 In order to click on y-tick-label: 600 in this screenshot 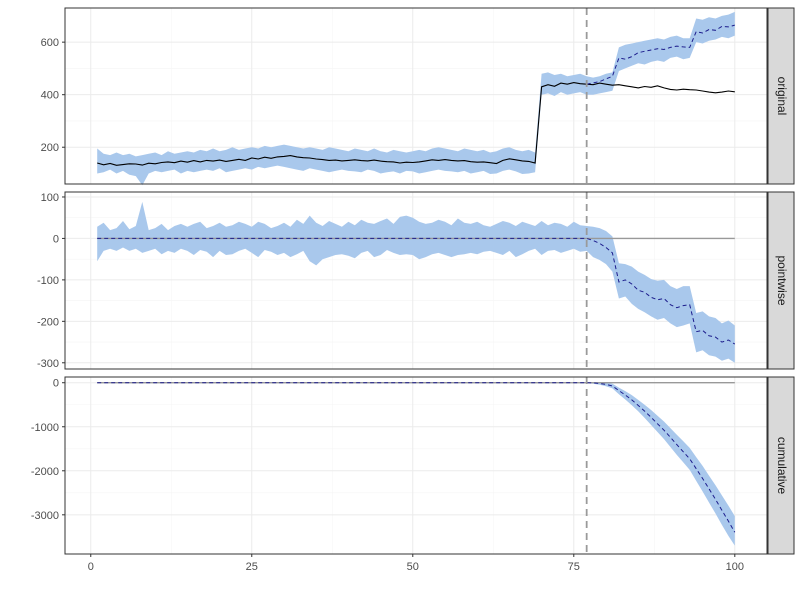, I will do `click(50, 43)`.